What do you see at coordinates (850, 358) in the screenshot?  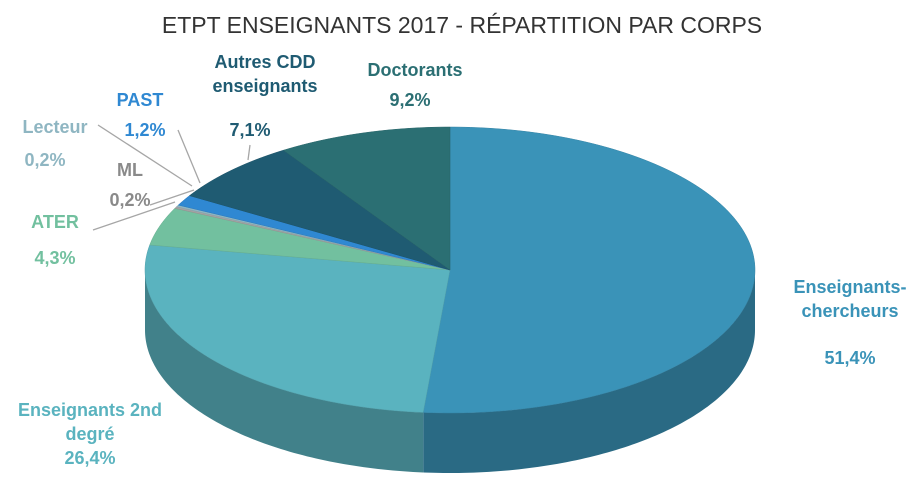 I see `value-label: 51,4%` at bounding box center [850, 358].